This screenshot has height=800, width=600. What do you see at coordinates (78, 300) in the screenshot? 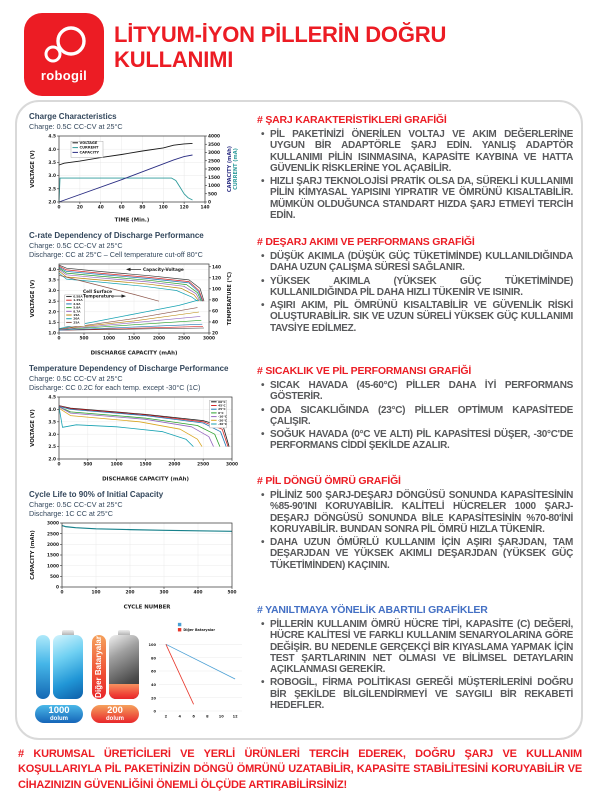
I see `svg-text: 1.45A` at bounding box center [78, 300].